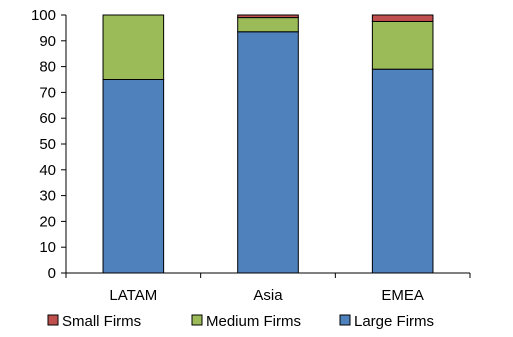 This screenshot has height=337, width=513. I want to click on x-tick-label: Asia, so click(268, 295).